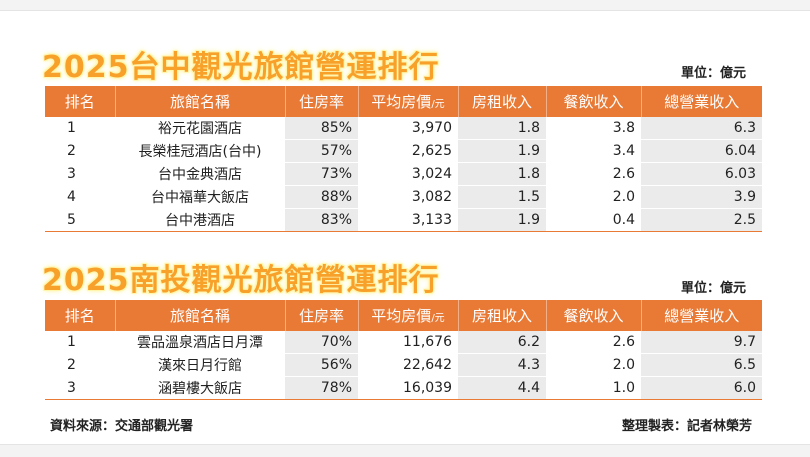 This screenshot has width=810, height=457. What do you see at coordinates (701, 365) in the screenshot?
I see `cell-total-revenue: 6.5` at bounding box center [701, 365].